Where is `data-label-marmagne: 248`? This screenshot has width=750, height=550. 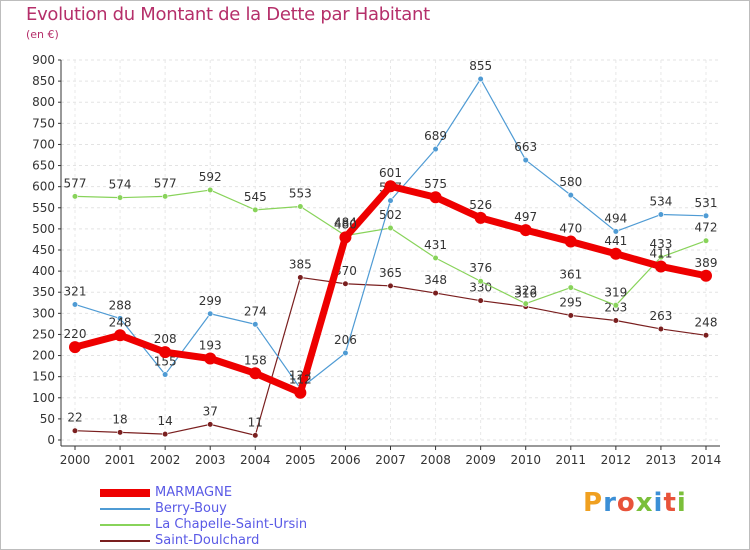
data-label-marmagne: 248 is located at coordinates (120, 322).